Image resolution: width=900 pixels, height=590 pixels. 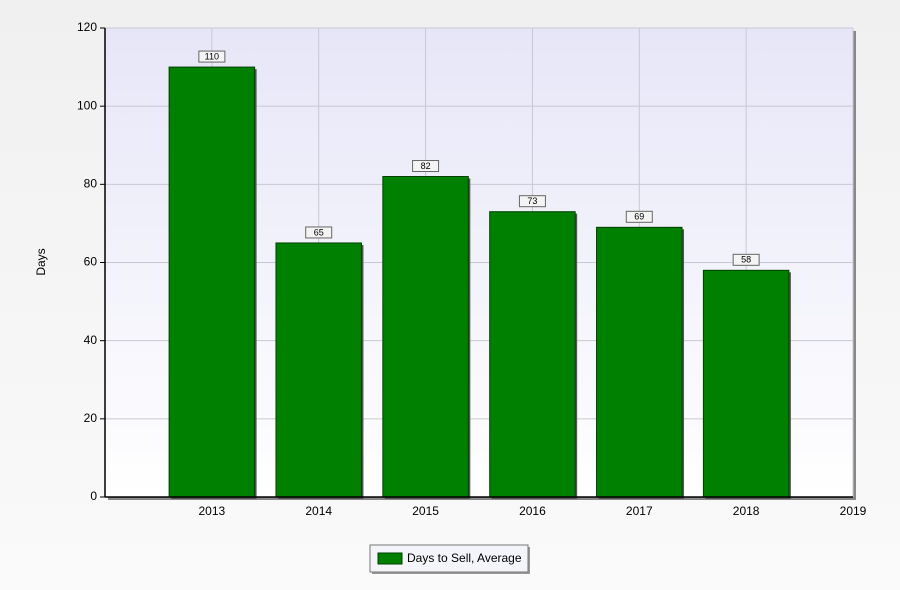 What do you see at coordinates (87, 105) in the screenshot?
I see `y-tick-label: 100` at bounding box center [87, 105].